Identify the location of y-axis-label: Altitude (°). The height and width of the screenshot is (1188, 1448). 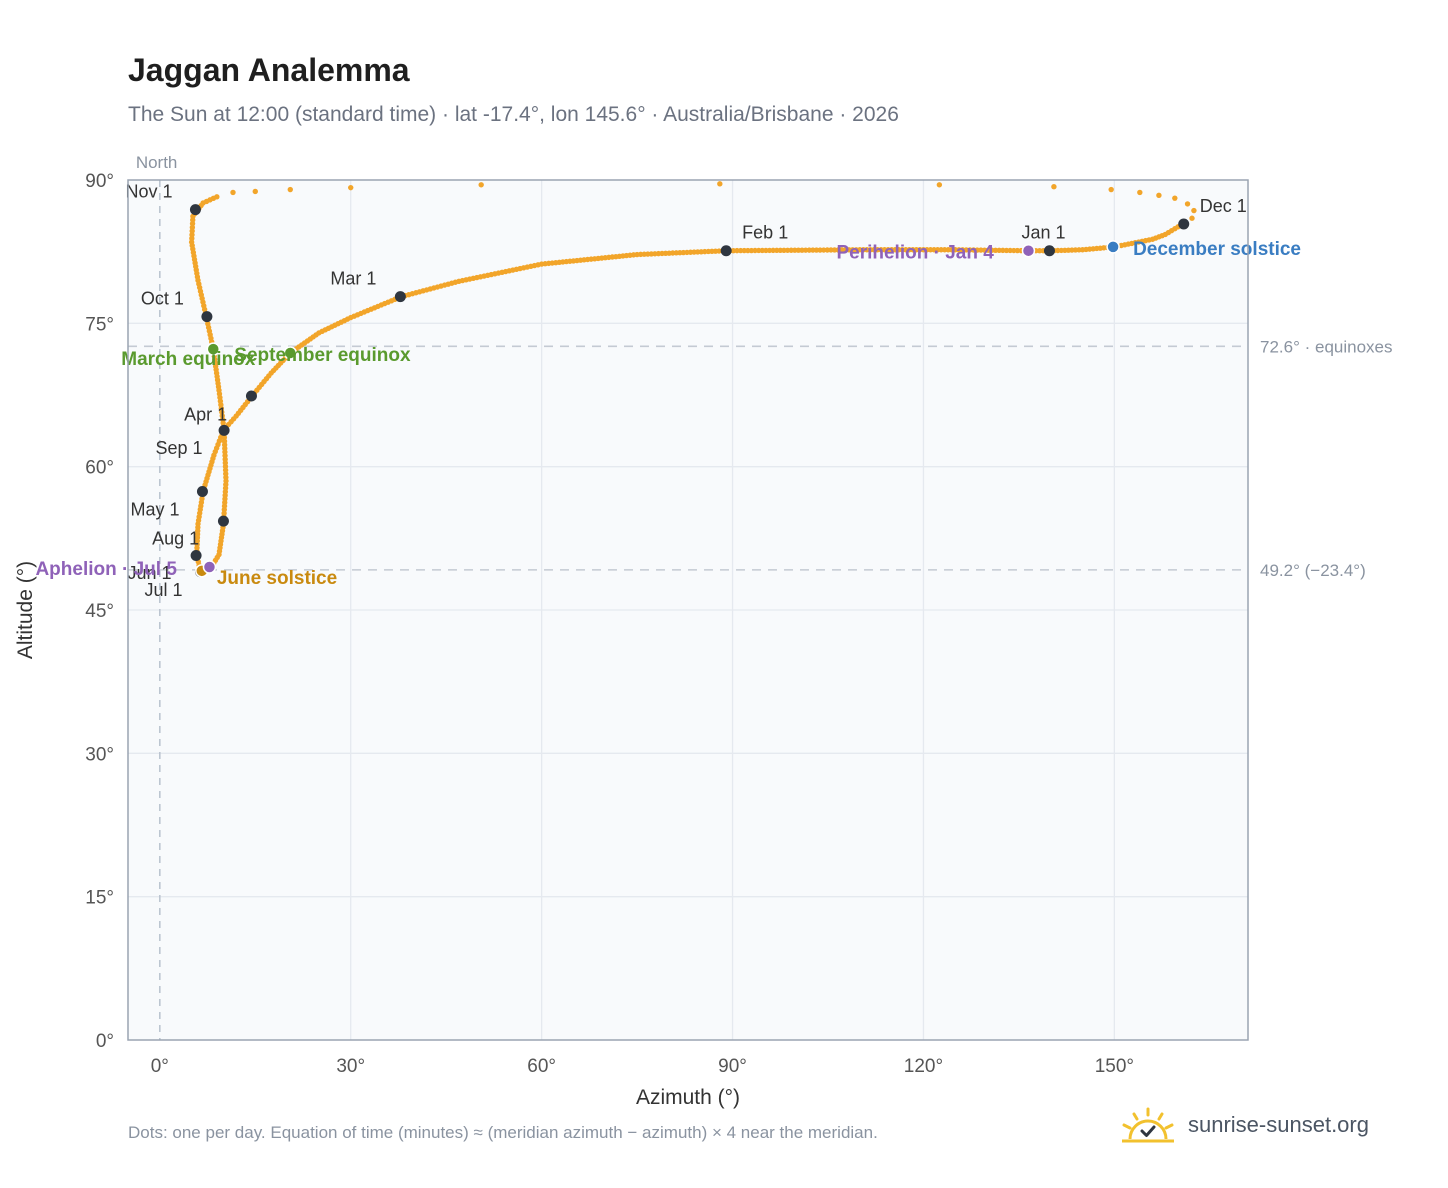
(25, 610).